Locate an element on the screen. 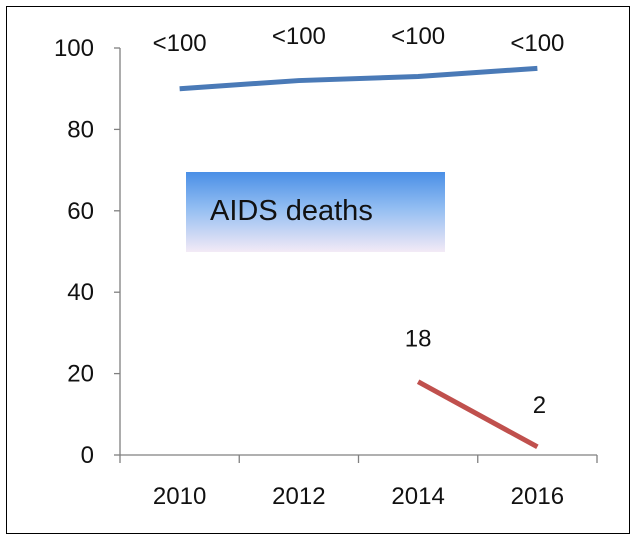 The width and height of the screenshot is (636, 540). x-ticks: 2010 2012 2014 2016 is located at coordinates (358, 482).